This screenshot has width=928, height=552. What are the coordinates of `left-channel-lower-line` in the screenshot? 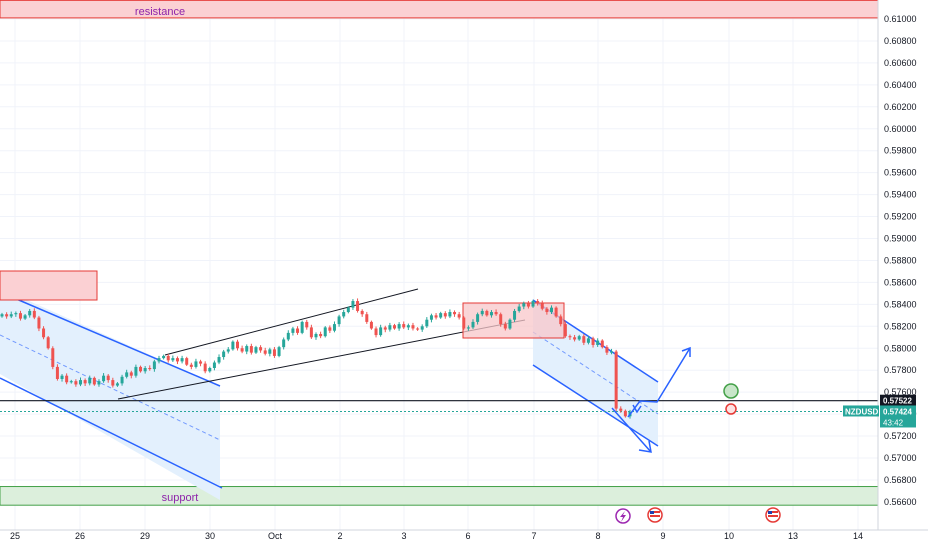 It's located at (111, 433).